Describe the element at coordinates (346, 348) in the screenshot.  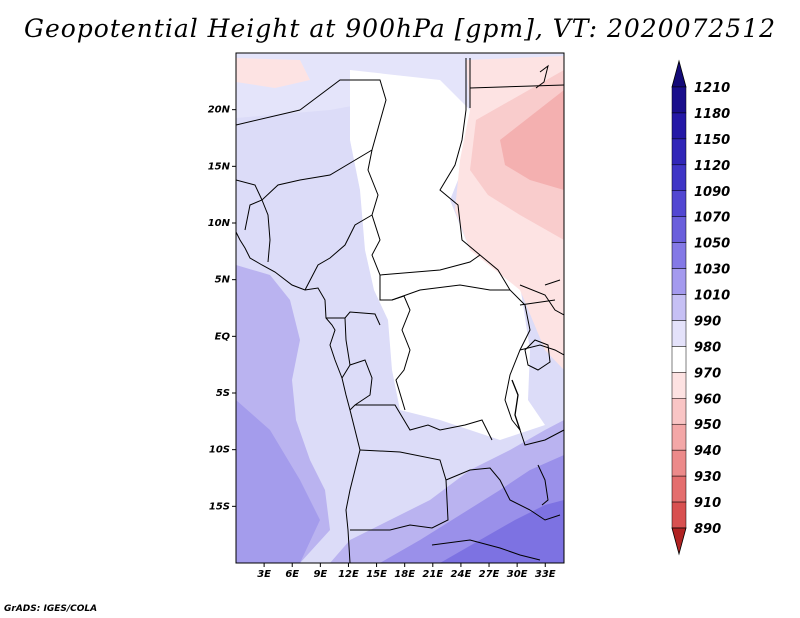
I see `border-gabon-east` at that location.